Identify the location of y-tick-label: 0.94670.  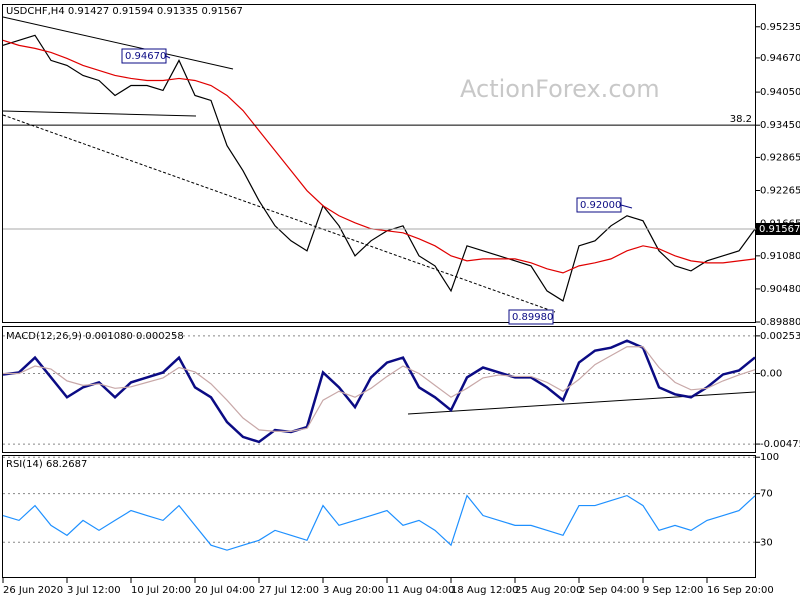
(780, 58).